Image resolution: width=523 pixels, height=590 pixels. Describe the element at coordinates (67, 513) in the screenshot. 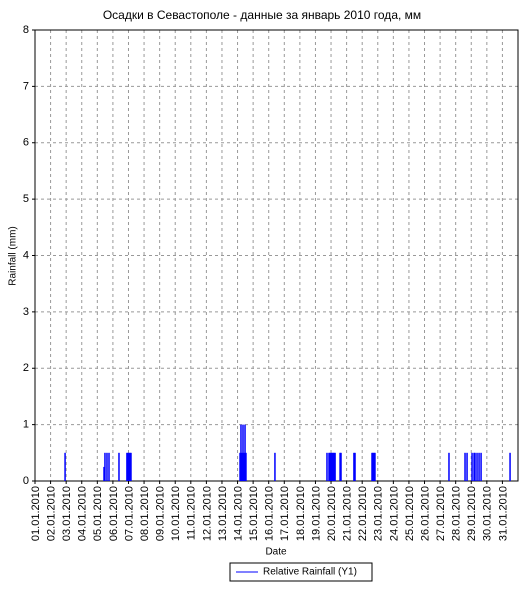

I see `x-tick-label: 03.01.2010` at that location.